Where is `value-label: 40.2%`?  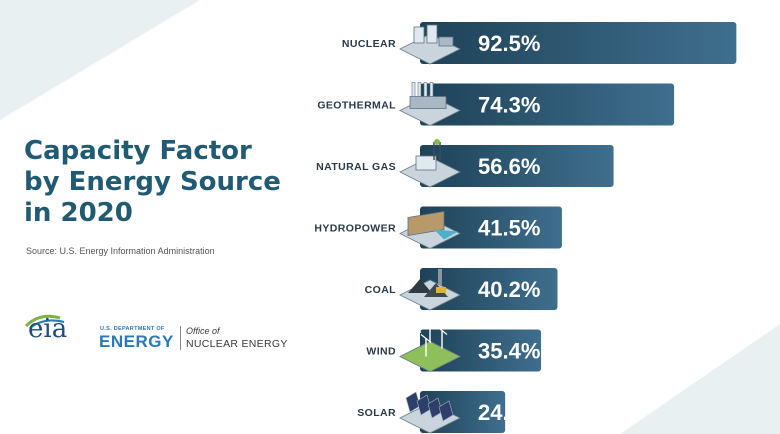
value-label: 40.2% is located at coordinates (509, 289).